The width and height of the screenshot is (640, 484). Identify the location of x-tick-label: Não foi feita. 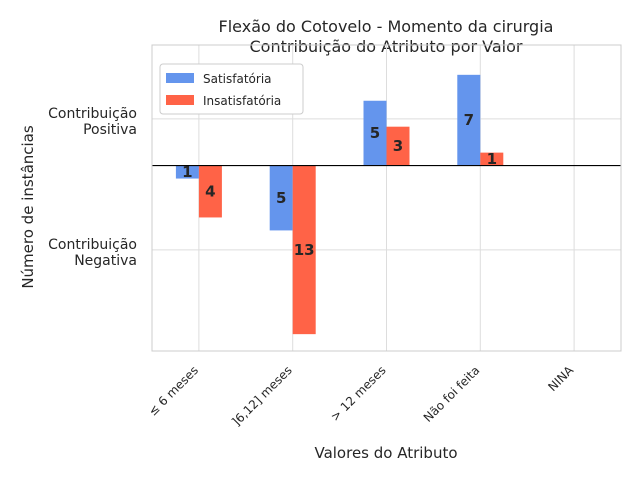
(452, 394).